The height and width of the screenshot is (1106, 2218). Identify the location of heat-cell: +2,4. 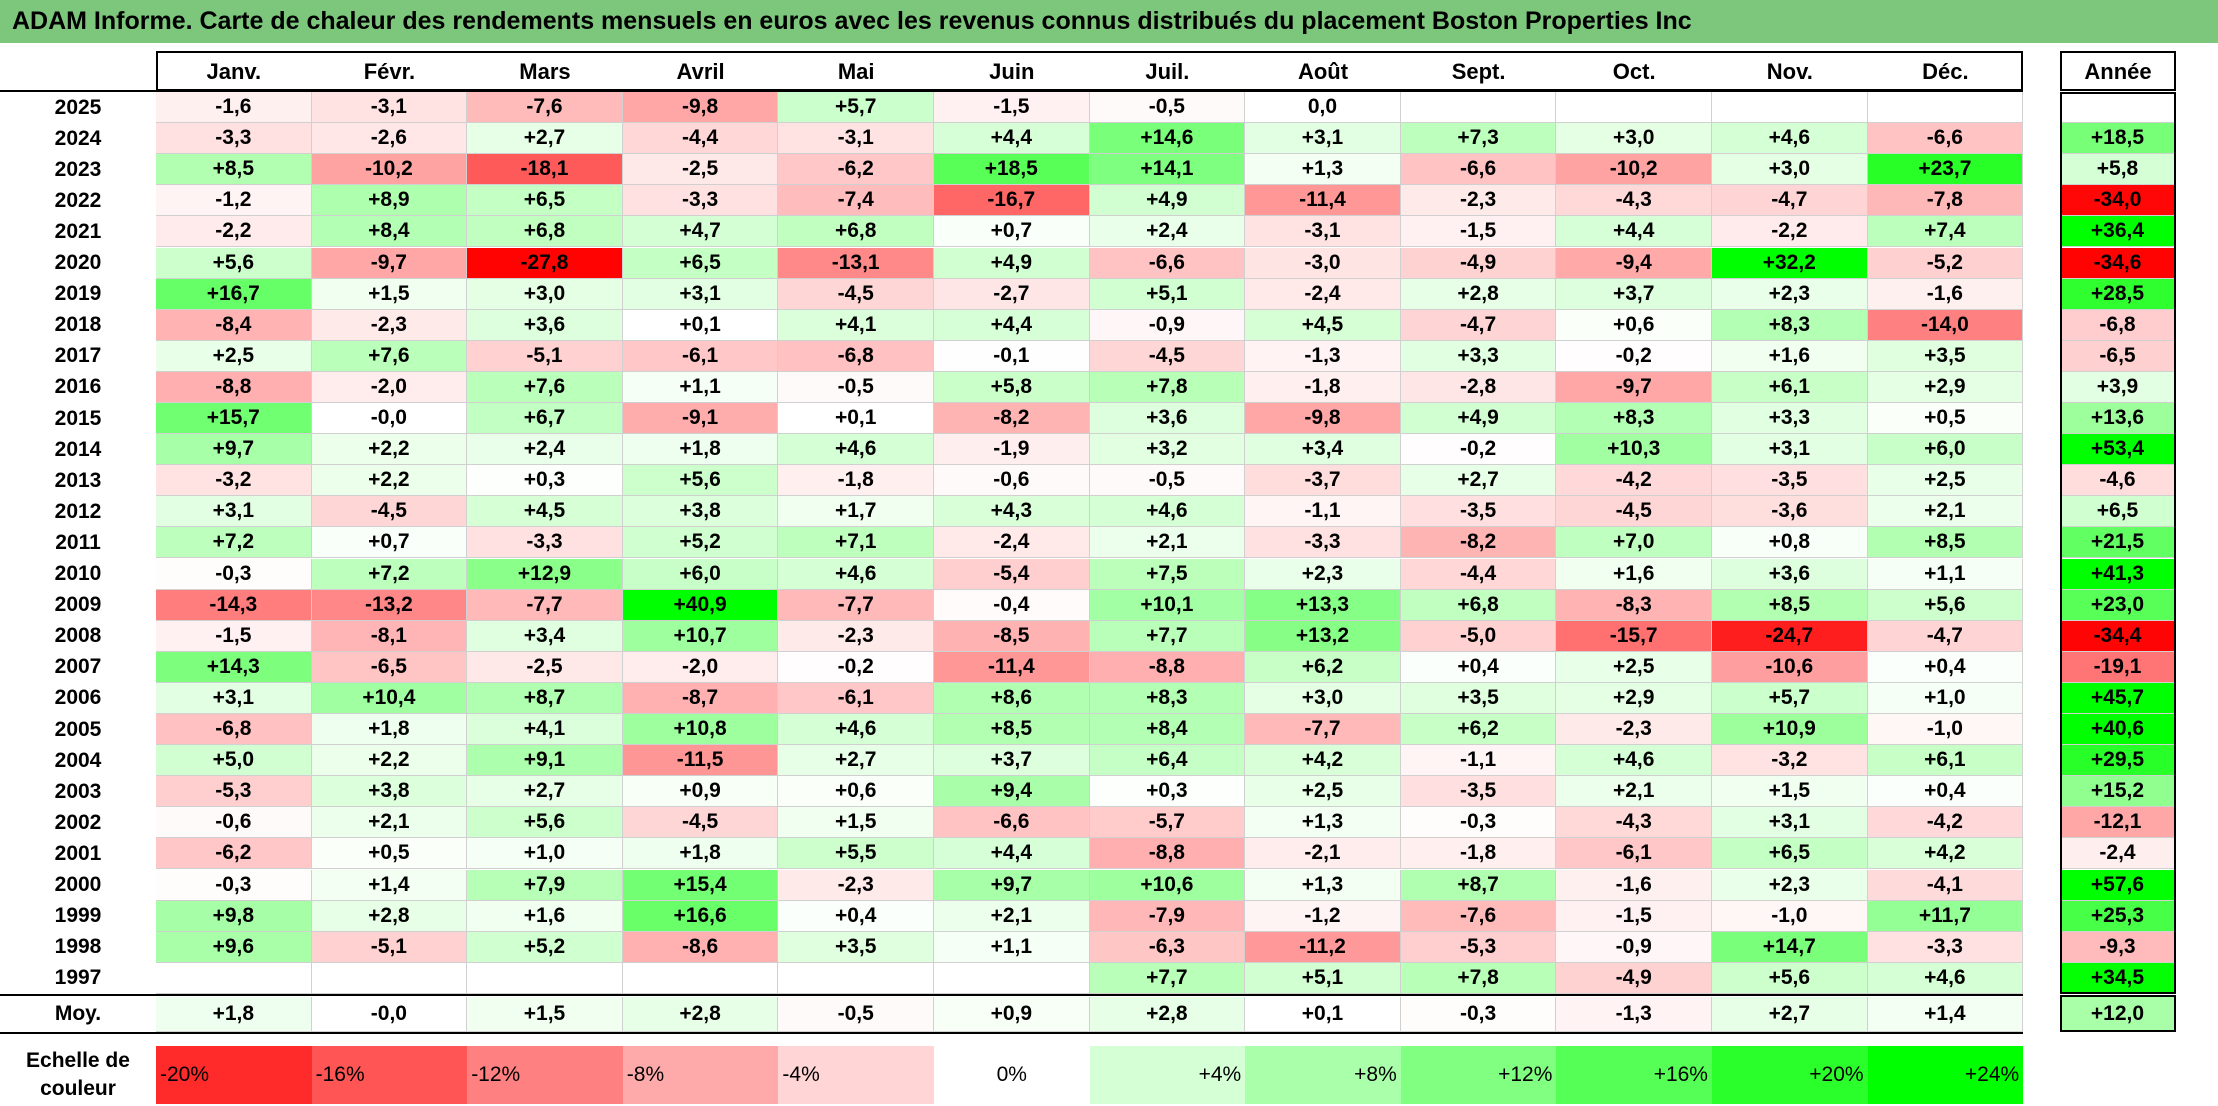
(545, 450).